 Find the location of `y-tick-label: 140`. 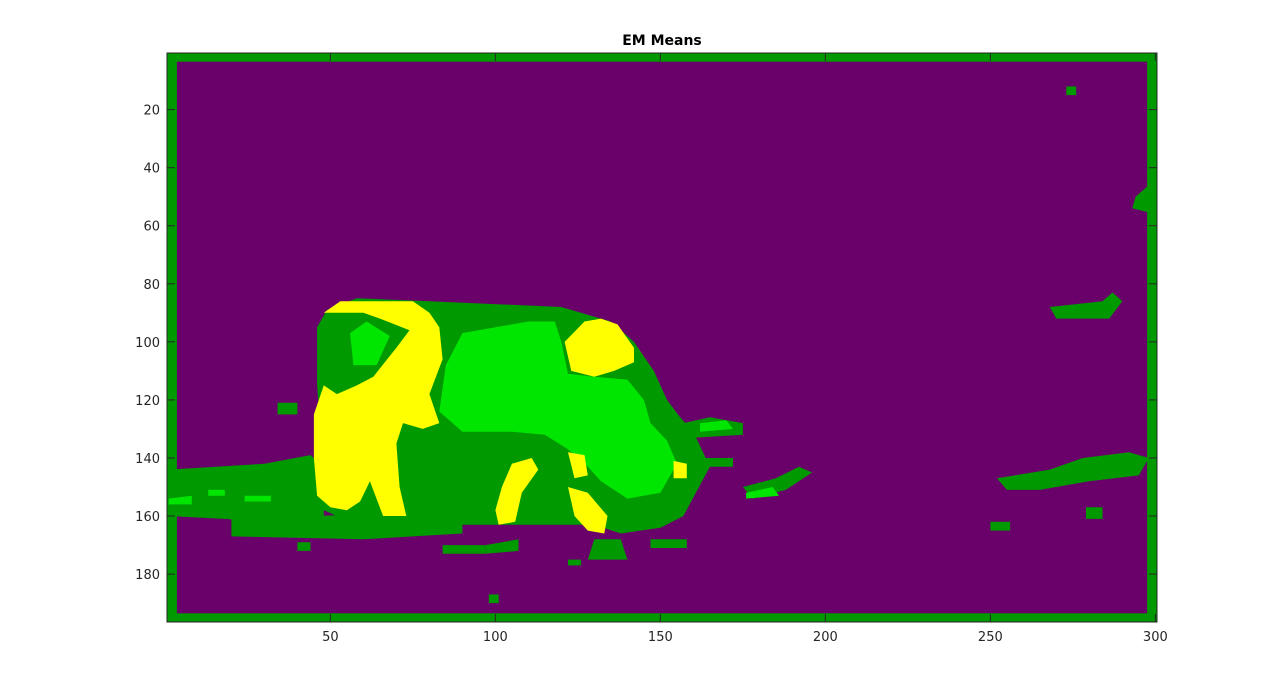

y-tick-label: 140 is located at coordinates (147, 459).